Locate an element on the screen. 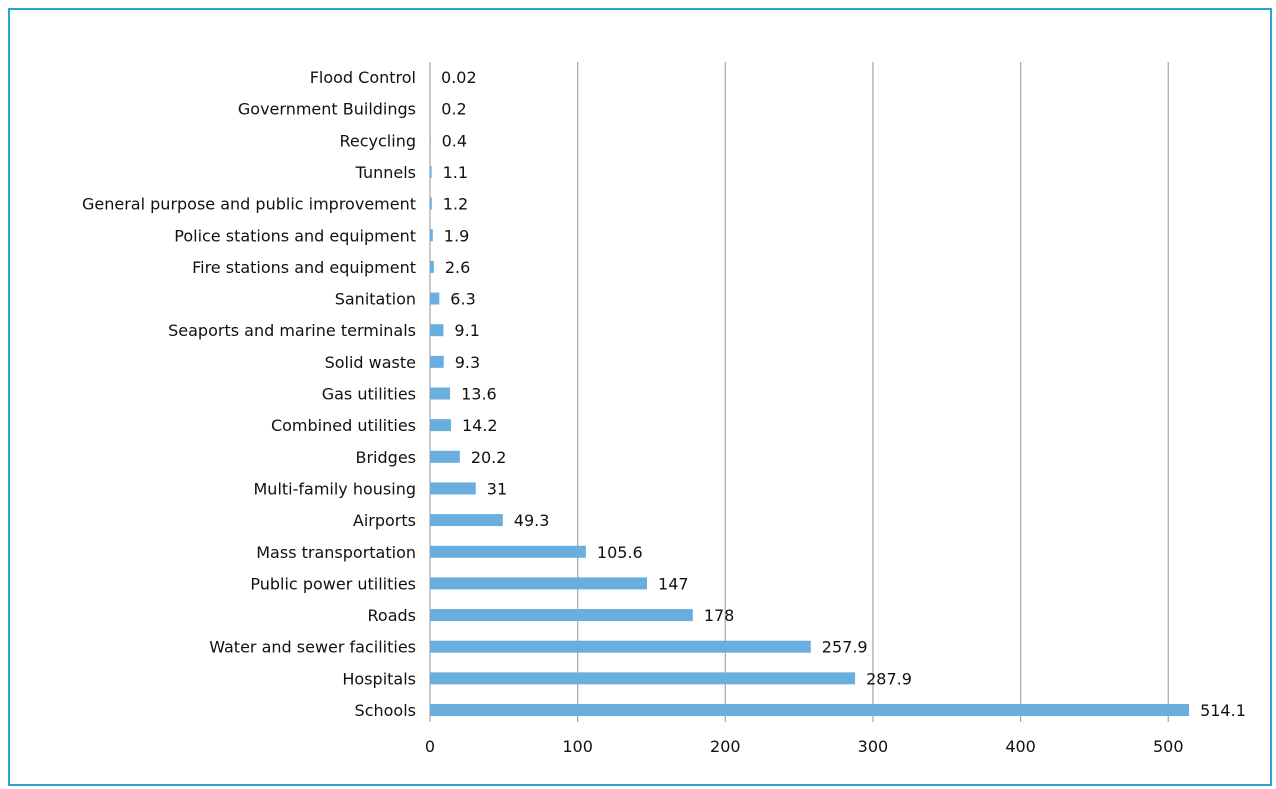 The height and width of the screenshot is (789, 1276). value-label: 1.2 is located at coordinates (455, 204).